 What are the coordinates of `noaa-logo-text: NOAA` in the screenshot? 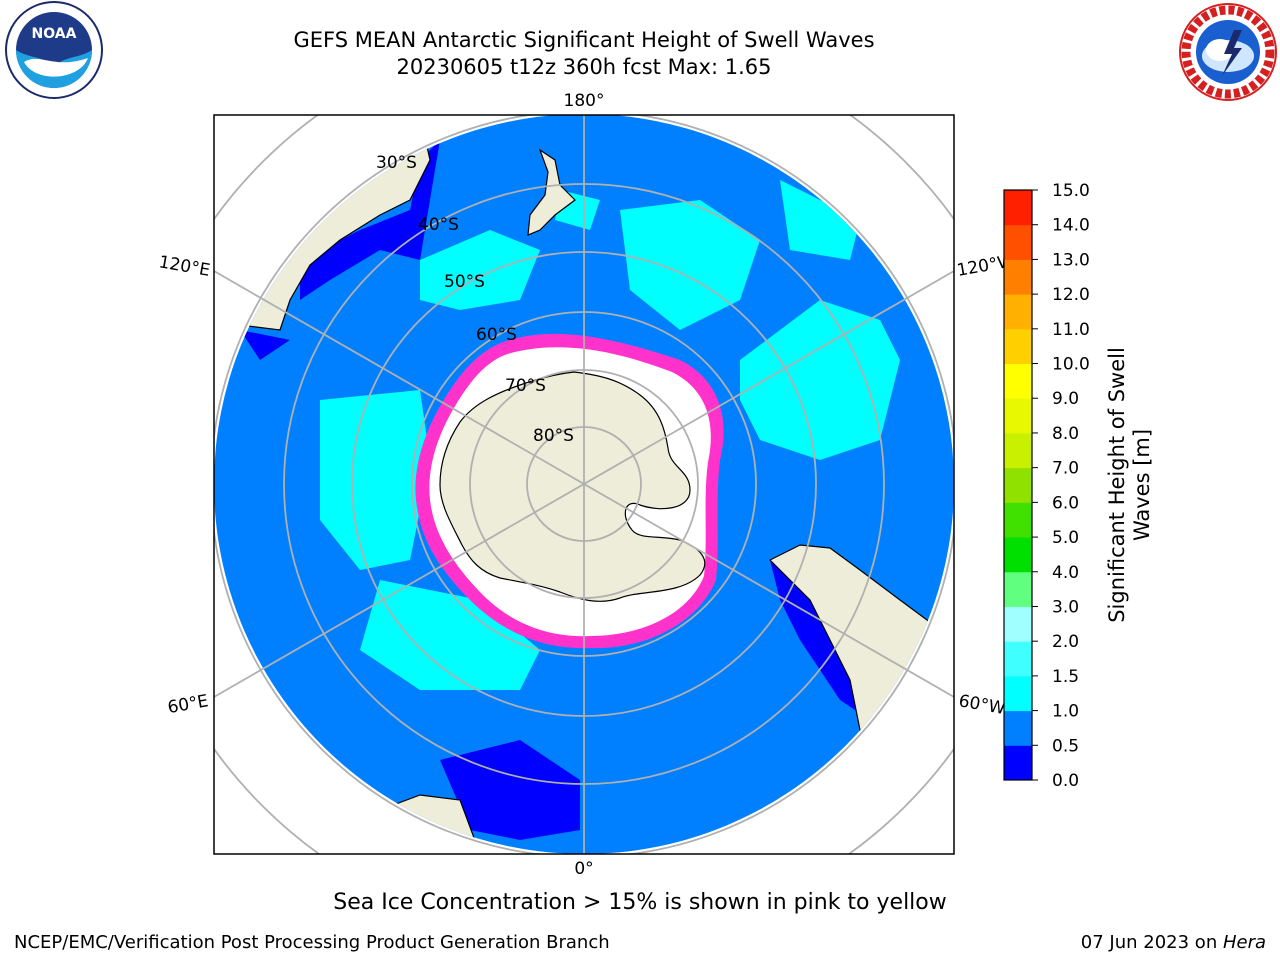 It's located at (54, 34).